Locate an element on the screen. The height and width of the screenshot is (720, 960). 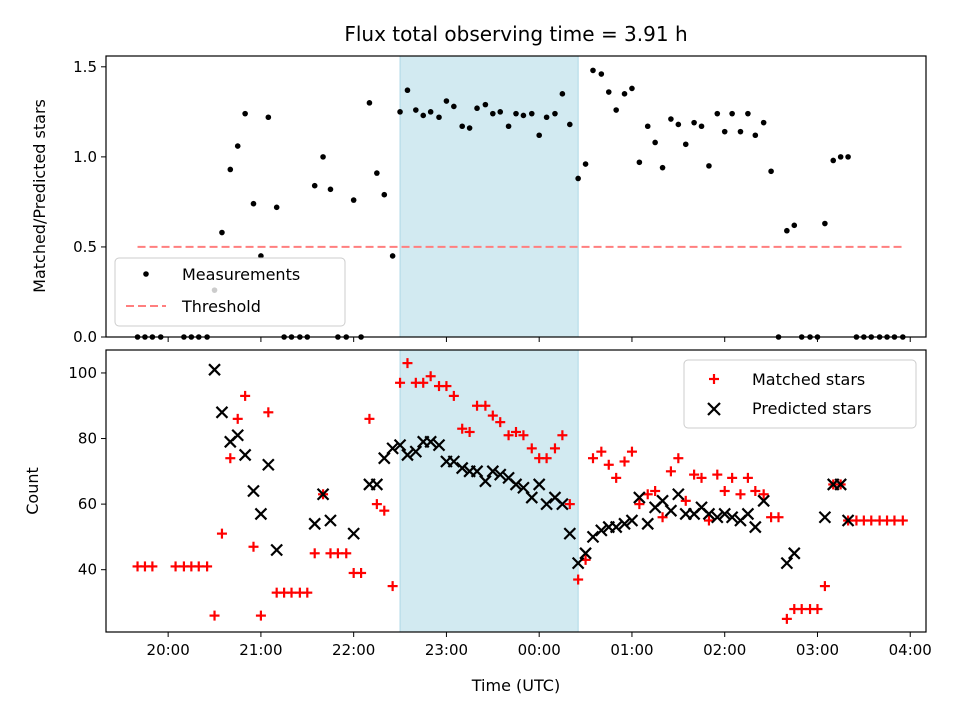
legend-measurements-label: Measurements is located at coordinates (241, 274).